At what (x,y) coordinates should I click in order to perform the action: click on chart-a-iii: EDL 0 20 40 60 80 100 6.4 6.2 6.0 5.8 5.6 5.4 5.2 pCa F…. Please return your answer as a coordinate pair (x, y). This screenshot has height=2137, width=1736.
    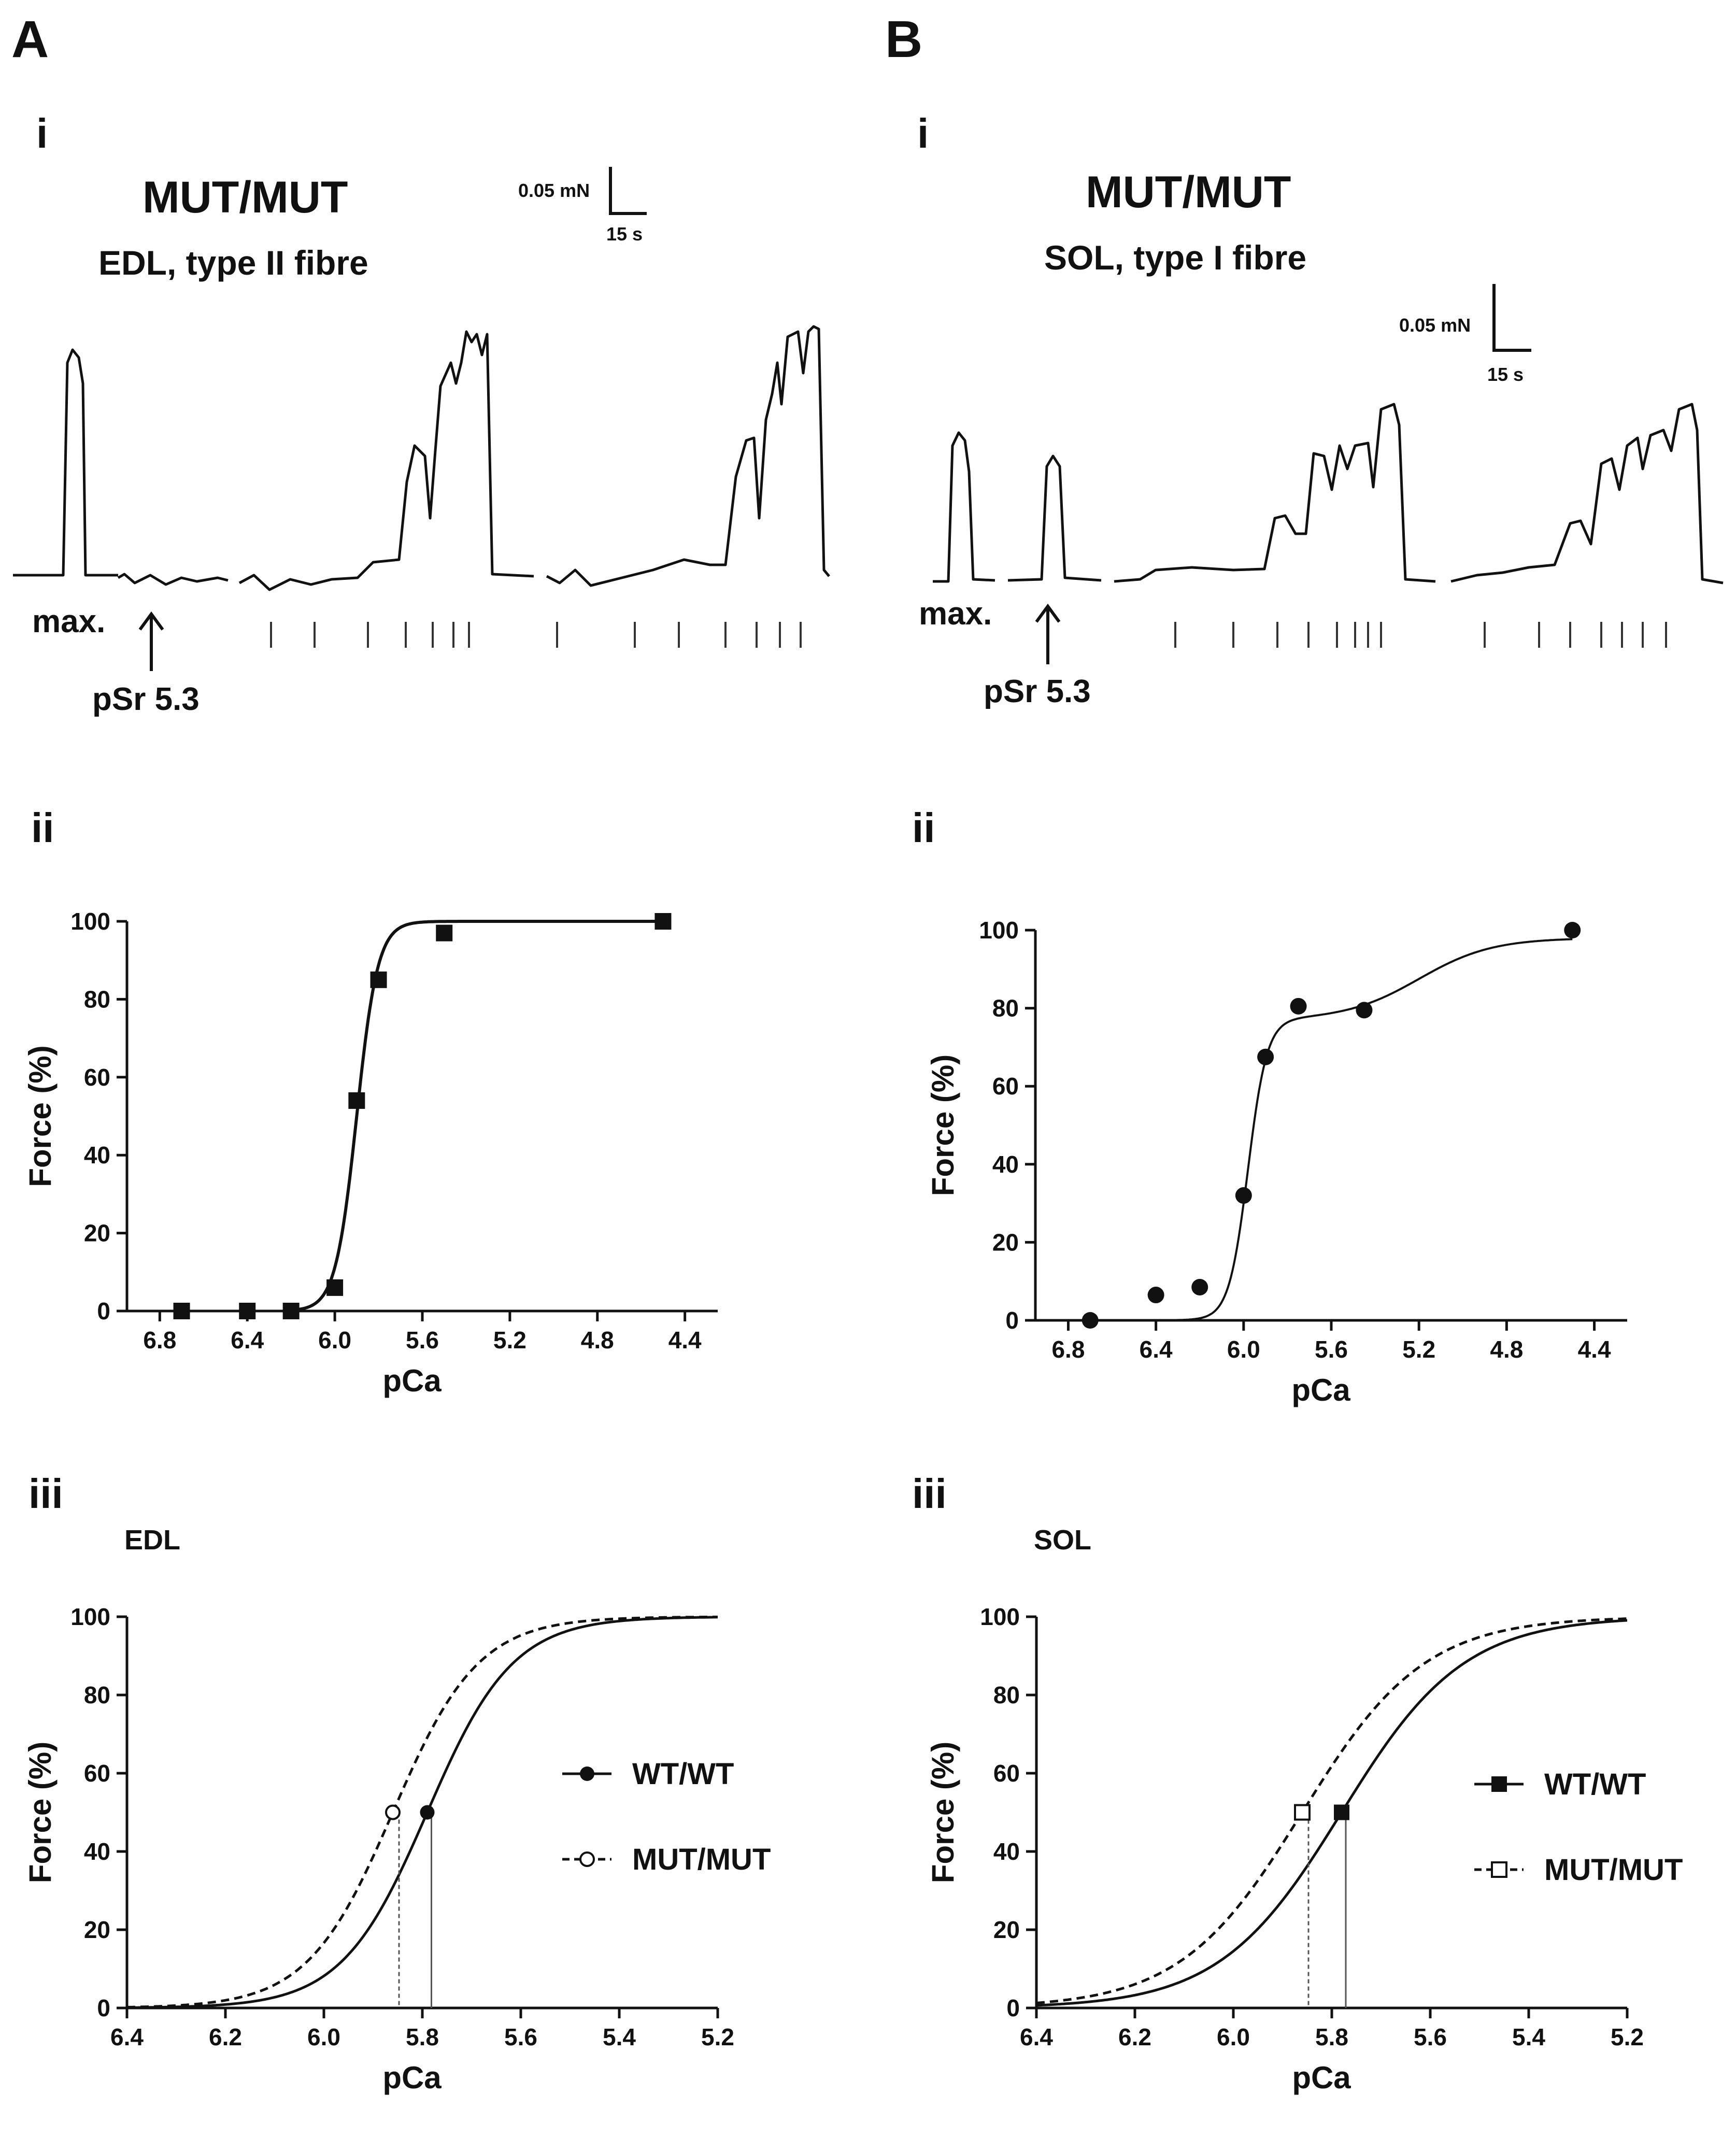
    Looking at the image, I should click on (397, 1810).